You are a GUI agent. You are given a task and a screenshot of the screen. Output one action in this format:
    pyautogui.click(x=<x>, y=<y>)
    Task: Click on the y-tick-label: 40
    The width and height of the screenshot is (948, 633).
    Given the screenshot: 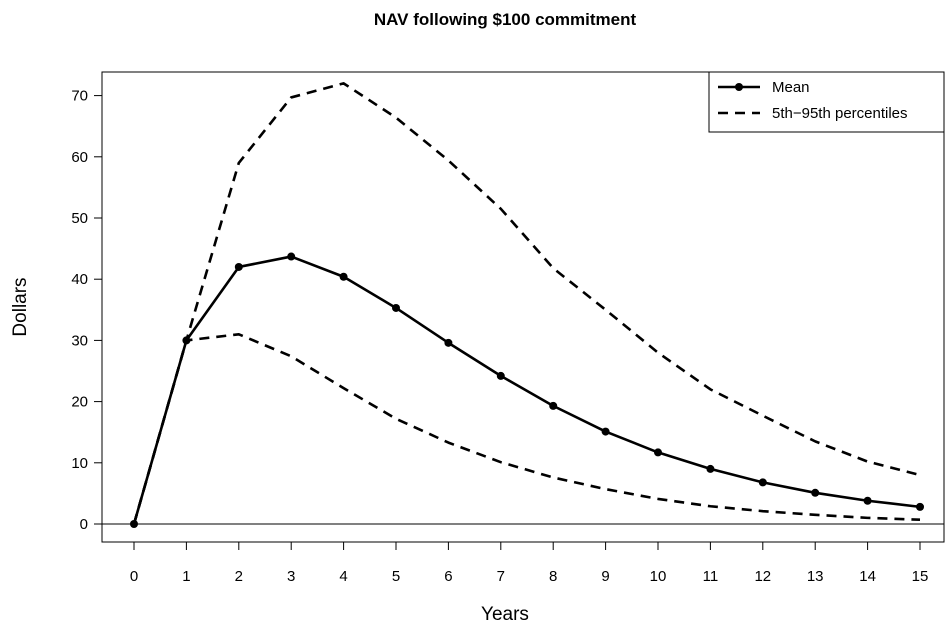 What is the action you would take?
    pyautogui.click(x=79, y=279)
    